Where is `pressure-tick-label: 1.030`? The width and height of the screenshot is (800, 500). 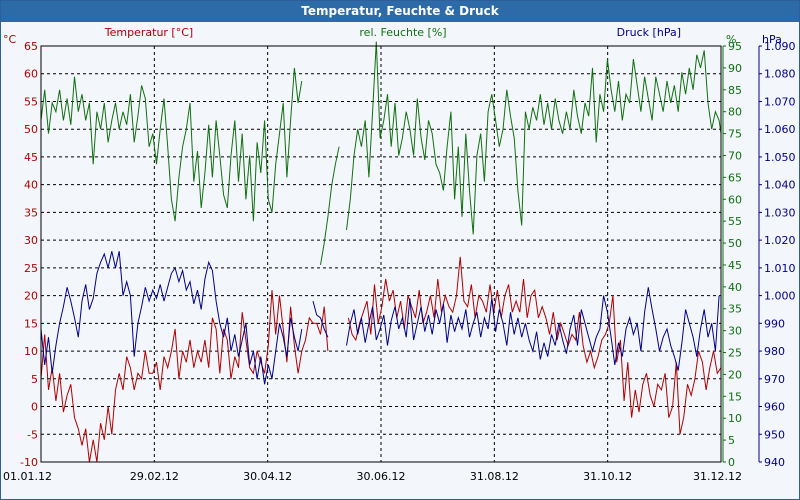
pressure-tick-label: 1.030 is located at coordinates (780, 212).